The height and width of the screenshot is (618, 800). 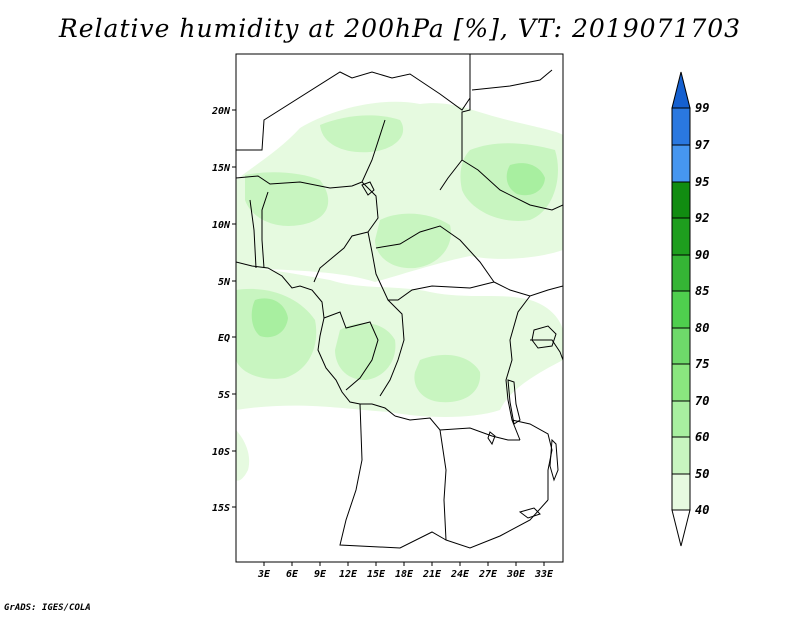 What do you see at coordinates (392, 348) in the screenshot?
I see `border-drc-north` at bounding box center [392, 348].